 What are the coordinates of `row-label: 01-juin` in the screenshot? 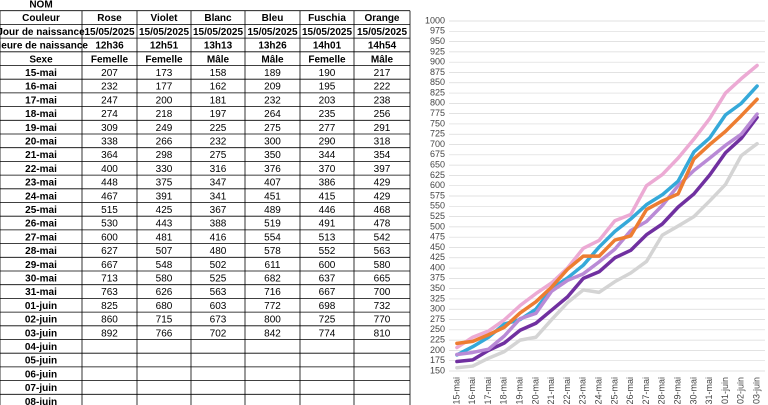 It's located at (41, 306).